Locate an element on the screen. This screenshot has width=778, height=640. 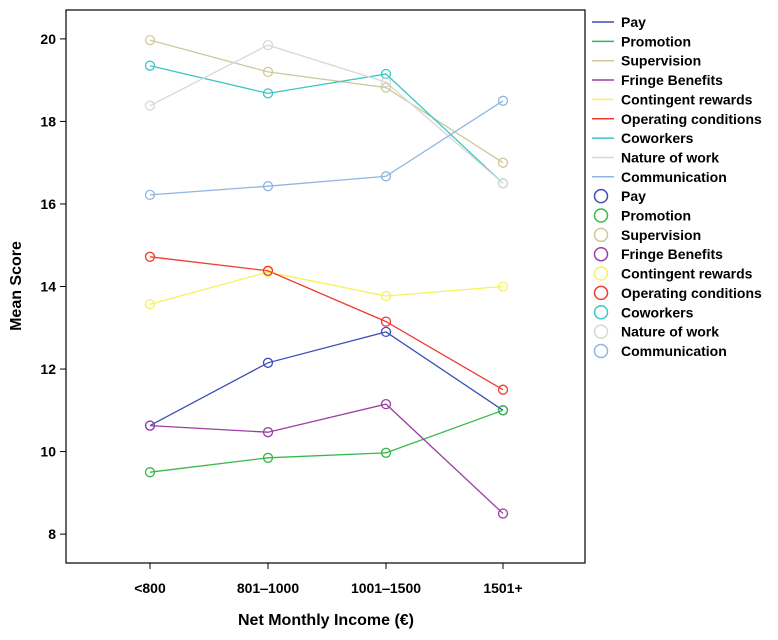
y-axis: 8 10 12 14 16 18 20 is located at coordinates (53, 286).